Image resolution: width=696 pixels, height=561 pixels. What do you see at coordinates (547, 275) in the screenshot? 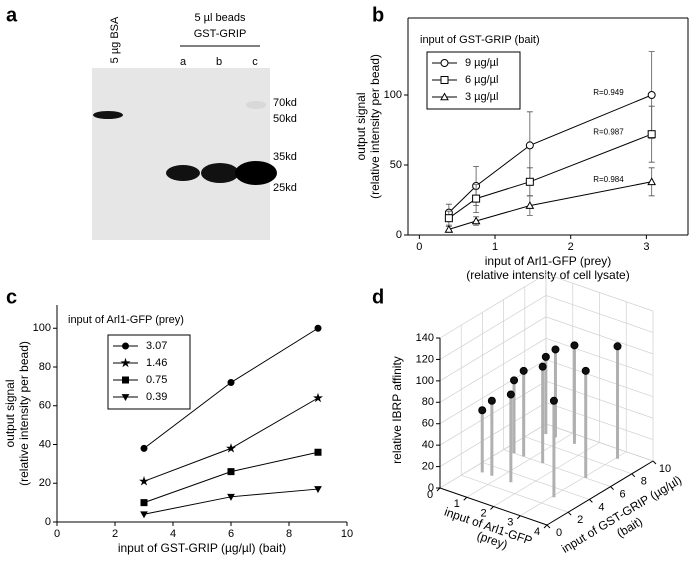
I see `x-axis-label: (relative intensity of cell lysate)` at bounding box center [547, 275].